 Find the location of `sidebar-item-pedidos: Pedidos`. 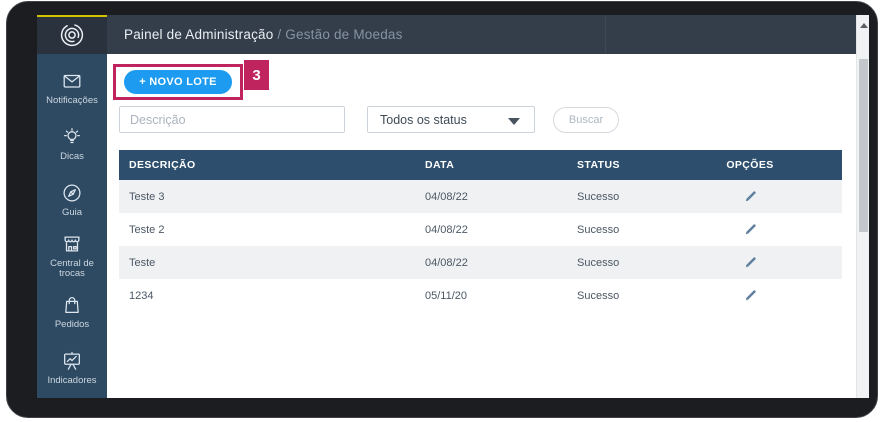

sidebar-item-pedidos: Pedidos is located at coordinates (72, 312).